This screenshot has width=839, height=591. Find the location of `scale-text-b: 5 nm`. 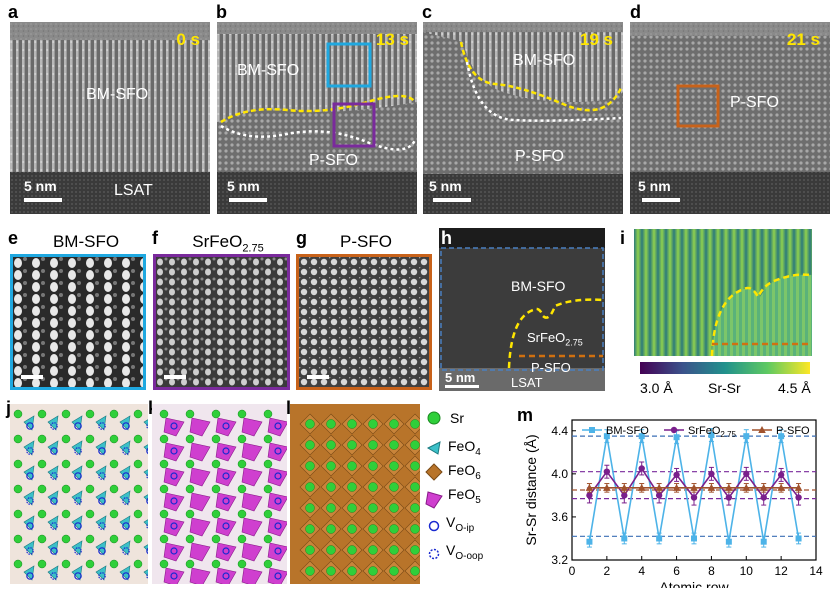

scale-text-b: 5 nm is located at coordinates (243, 186).